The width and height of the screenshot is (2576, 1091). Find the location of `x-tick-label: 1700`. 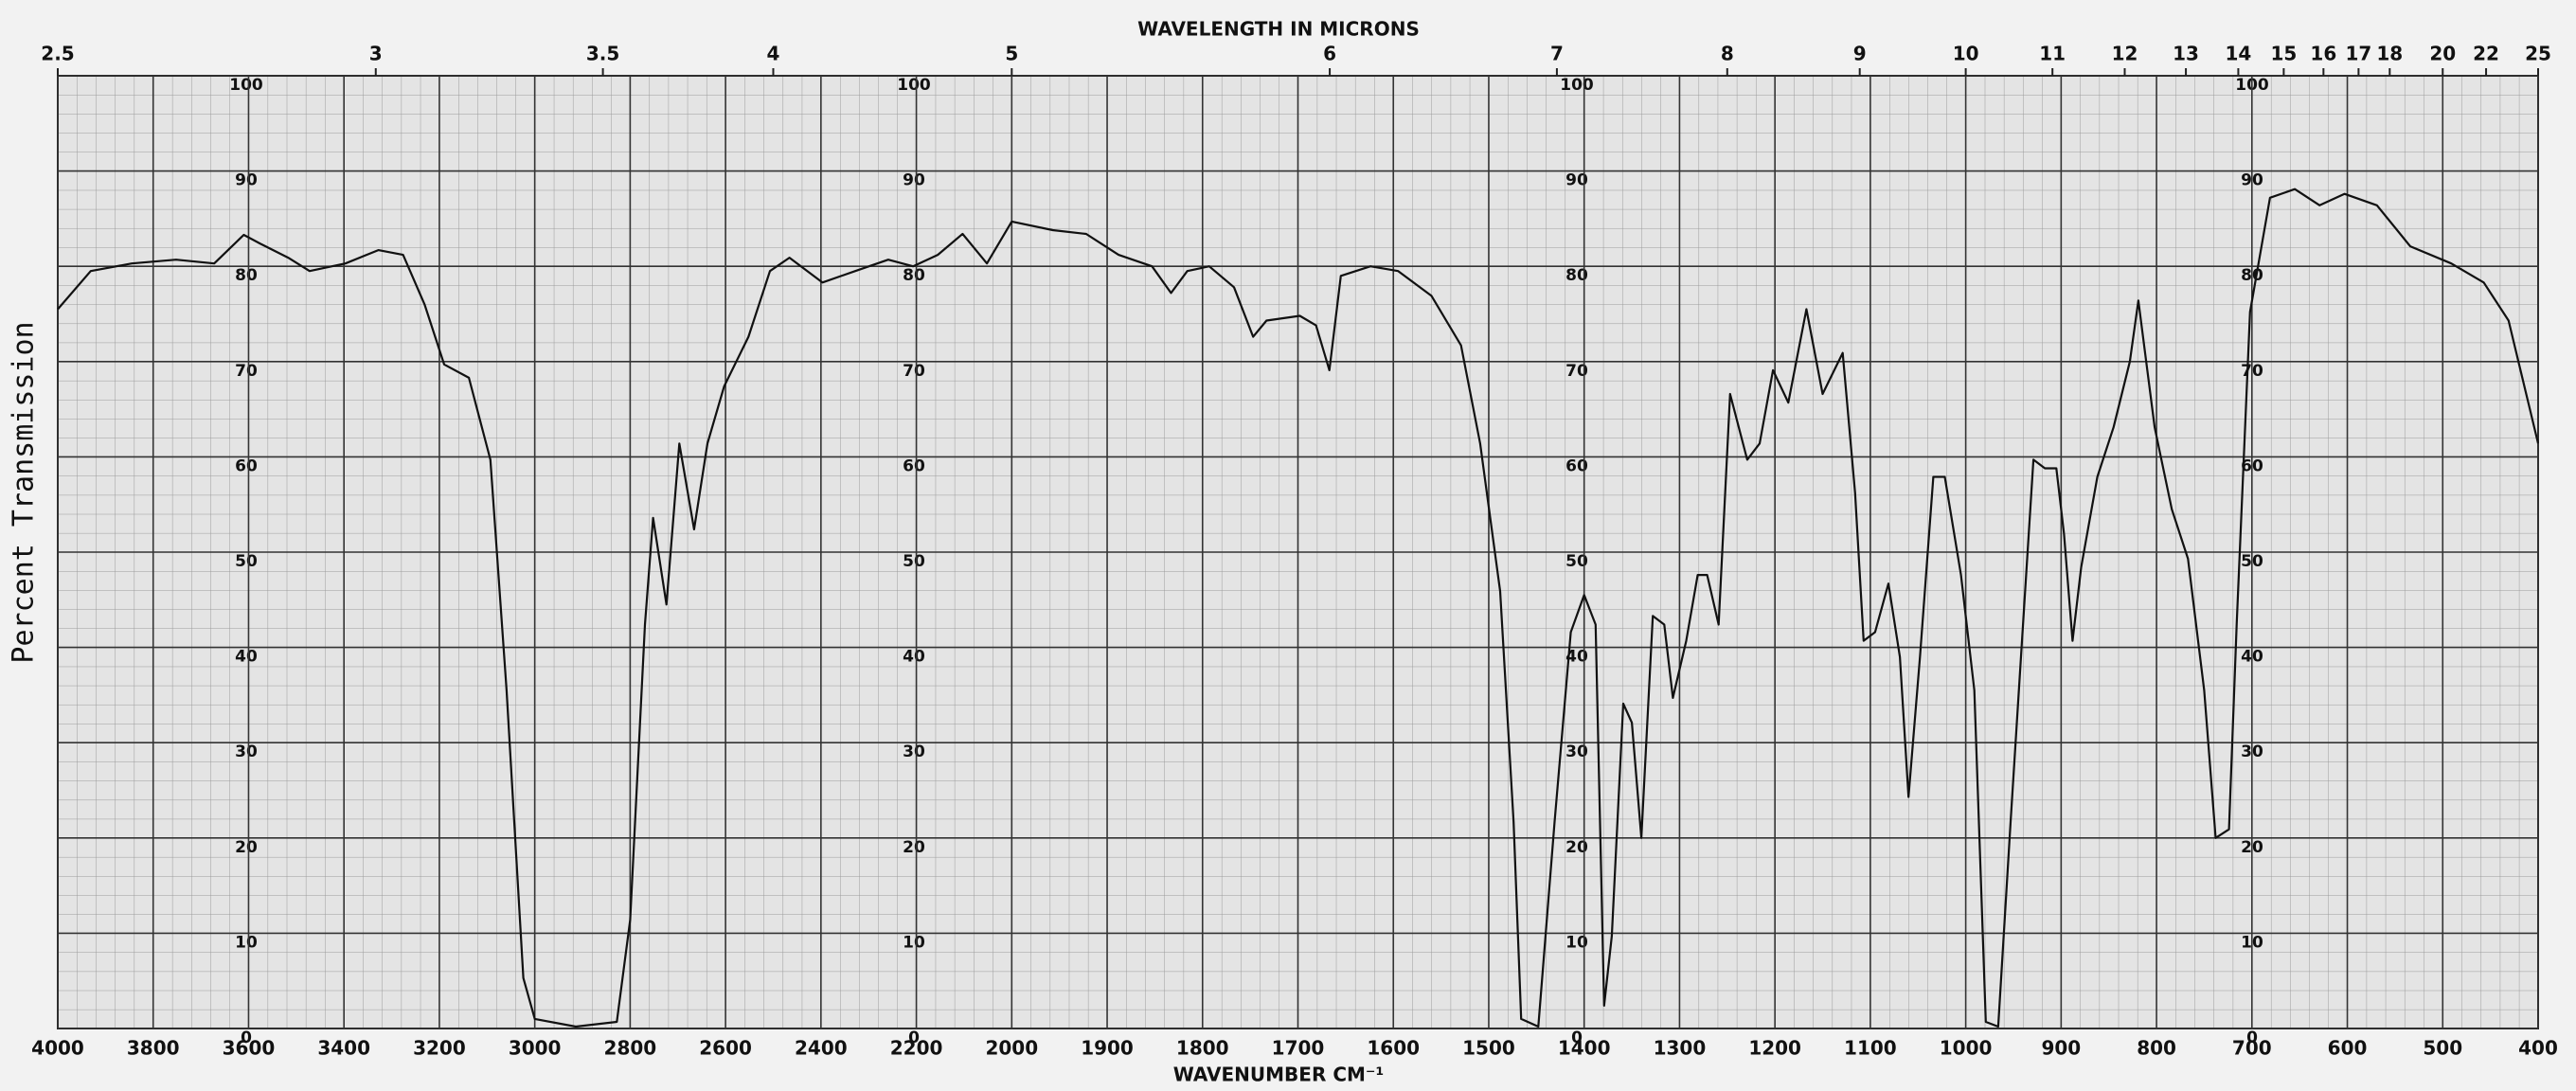

x-tick-label: 1700 is located at coordinates (1298, 1048).